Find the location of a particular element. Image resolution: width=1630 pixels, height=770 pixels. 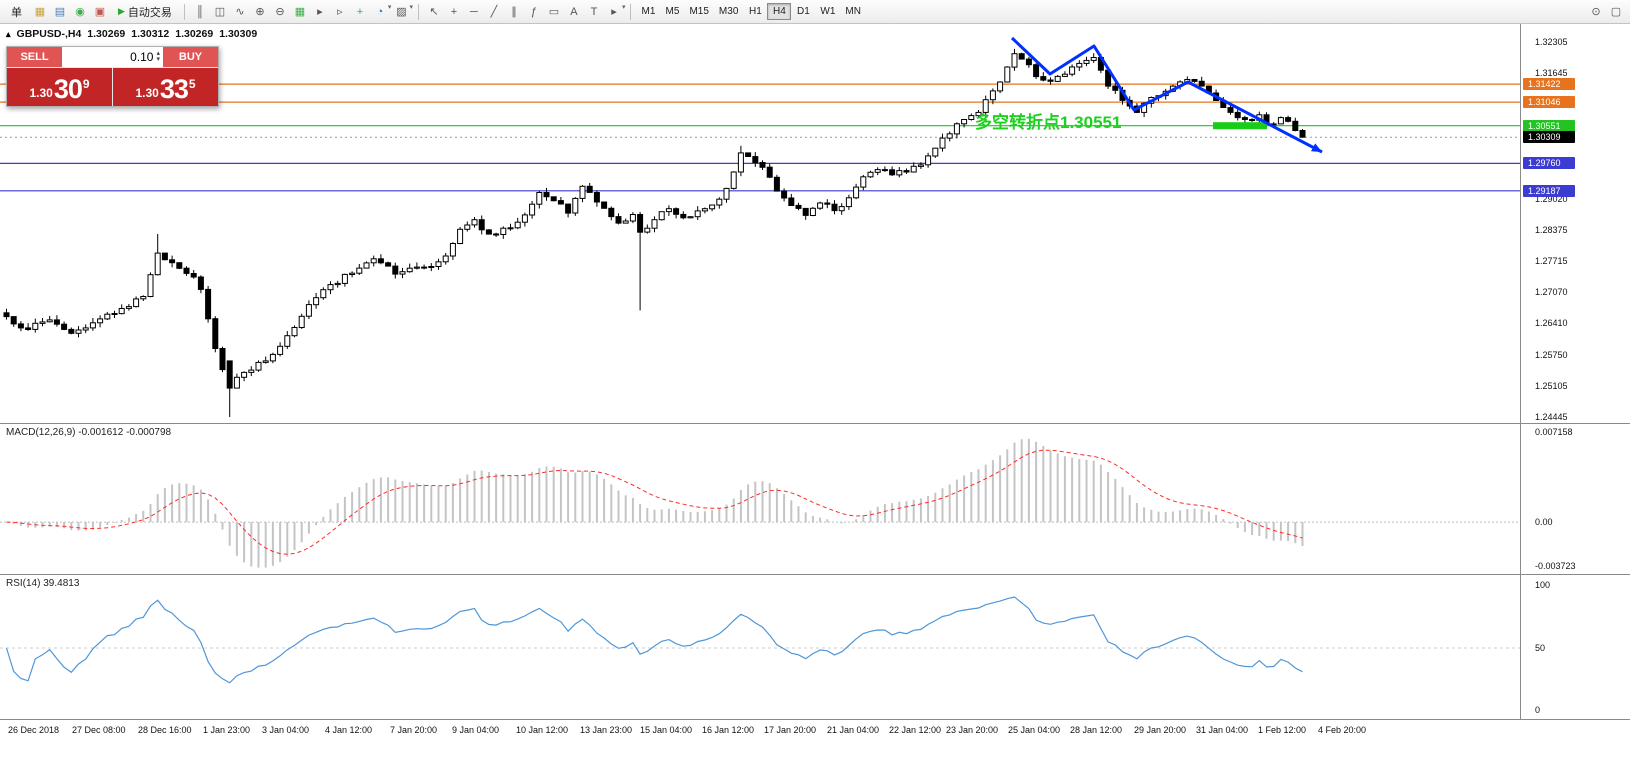

one-click-trading-panel: SELL 0.10 ▴ ▾ BUY 1.30 30 9 1.30 33 5 is located at coordinates (112, 76).